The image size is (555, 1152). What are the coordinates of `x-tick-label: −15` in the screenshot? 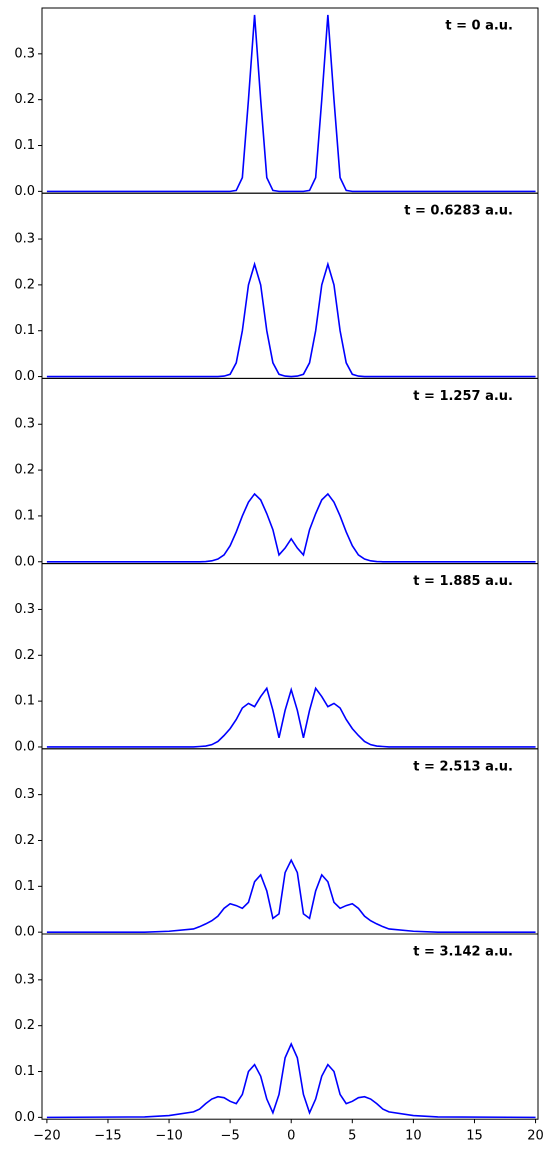 It's located at (107, 1136).